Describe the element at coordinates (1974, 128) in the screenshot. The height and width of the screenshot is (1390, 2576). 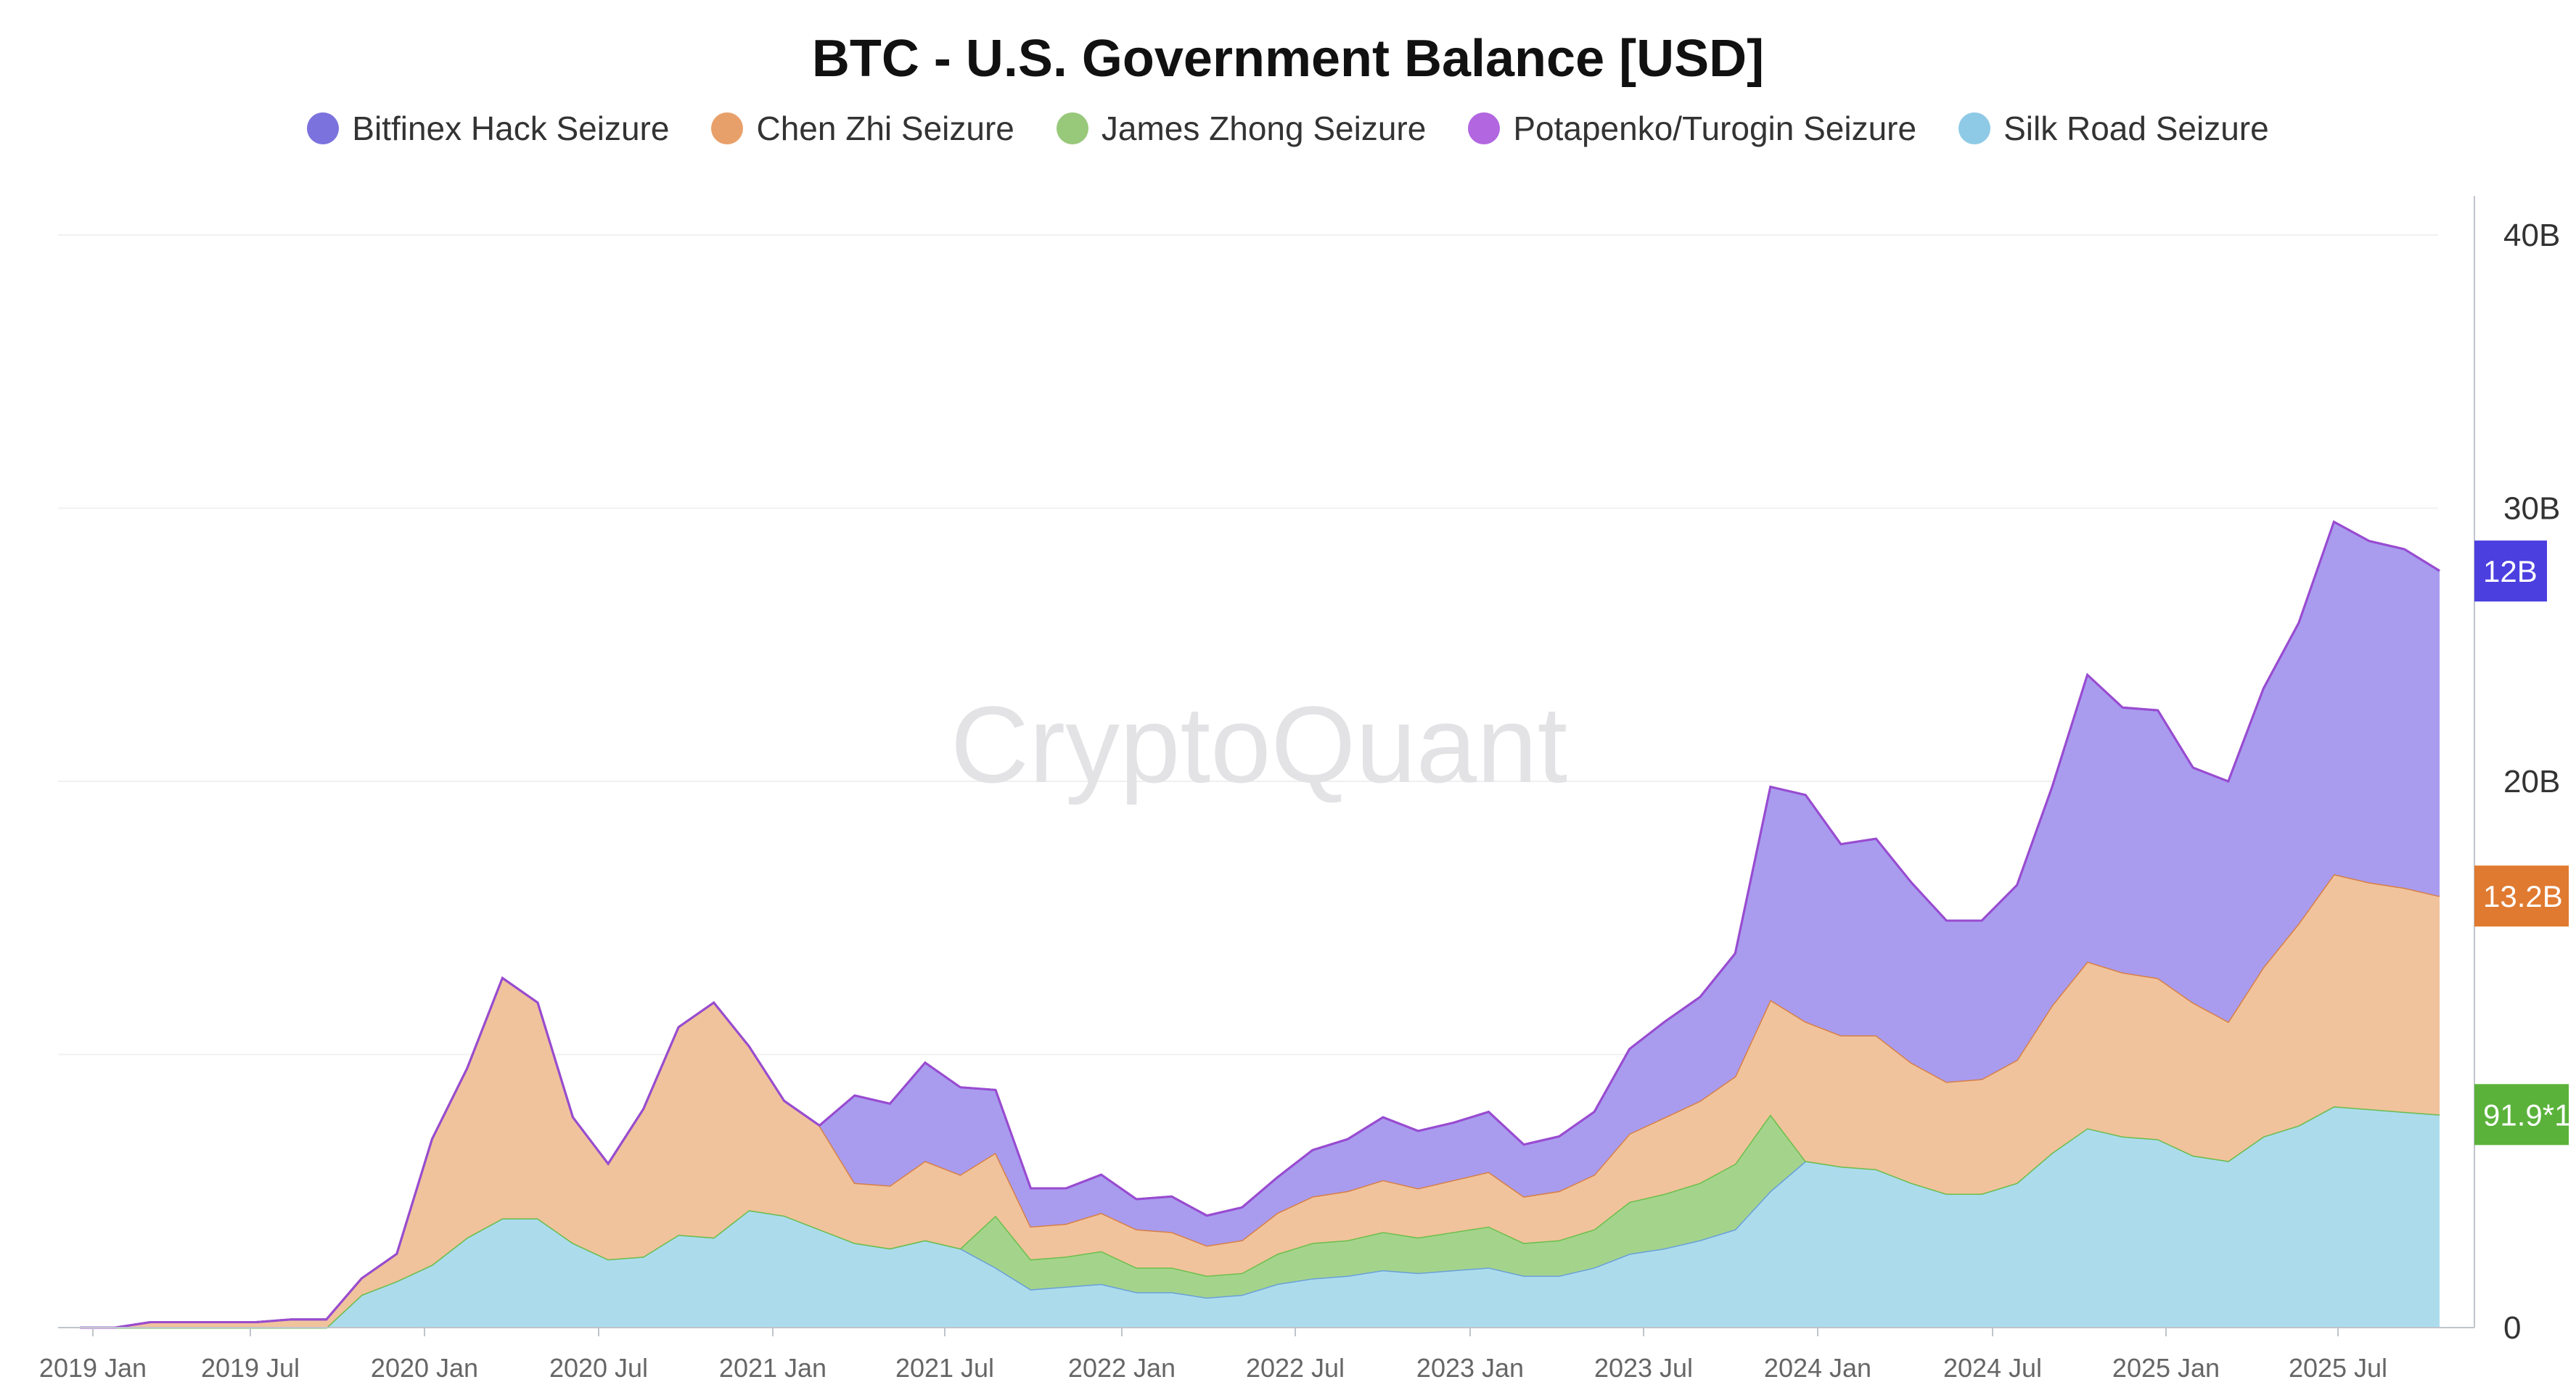
I see `legend-swatch-silk-road` at that location.